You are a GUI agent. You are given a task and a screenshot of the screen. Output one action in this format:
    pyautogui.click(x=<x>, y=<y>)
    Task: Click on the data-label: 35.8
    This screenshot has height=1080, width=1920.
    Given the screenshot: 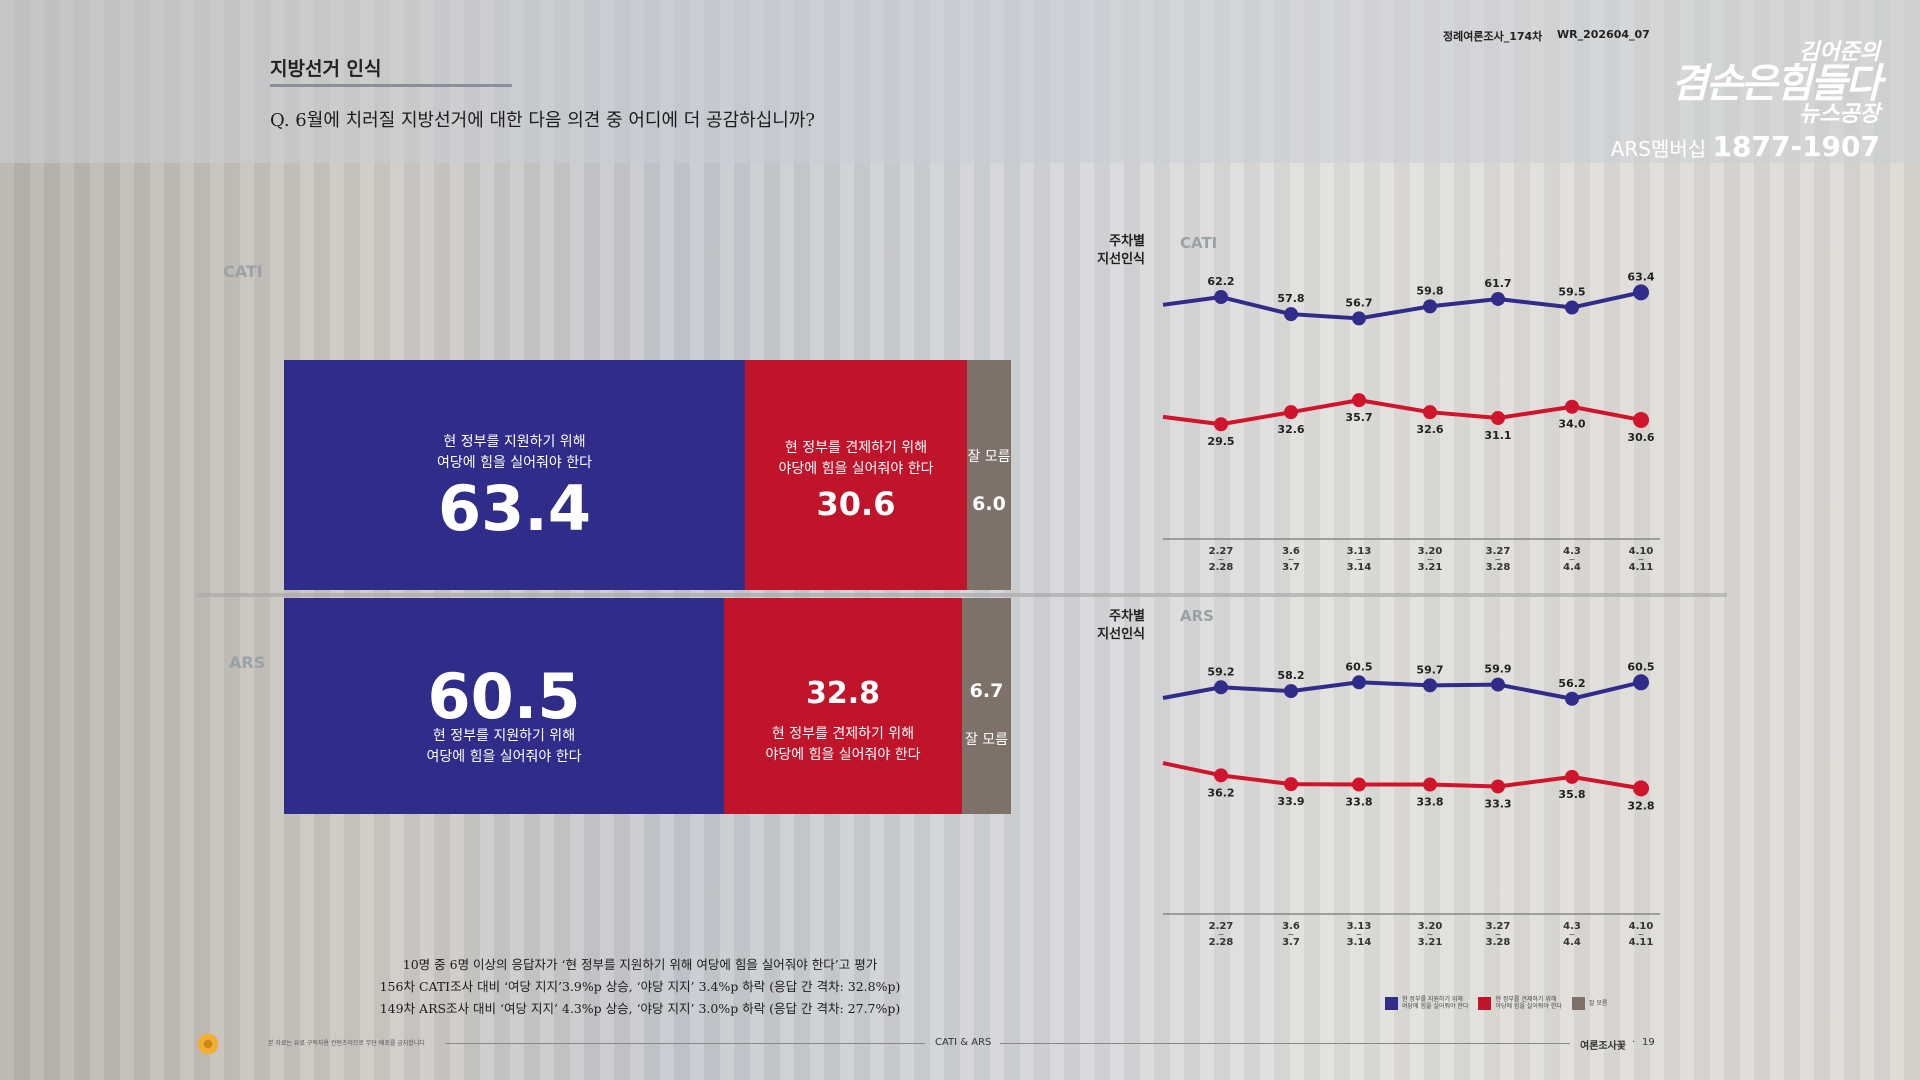 What is the action you would take?
    pyautogui.click(x=1571, y=794)
    